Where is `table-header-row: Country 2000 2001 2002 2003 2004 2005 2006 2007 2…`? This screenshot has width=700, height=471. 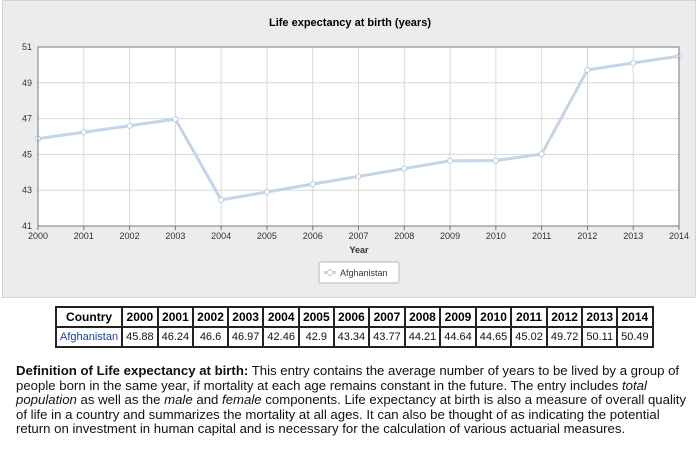 table-header-row: Country 2000 2001 2002 2003 2004 2005 2006 2007 2… is located at coordinates (354, 317).